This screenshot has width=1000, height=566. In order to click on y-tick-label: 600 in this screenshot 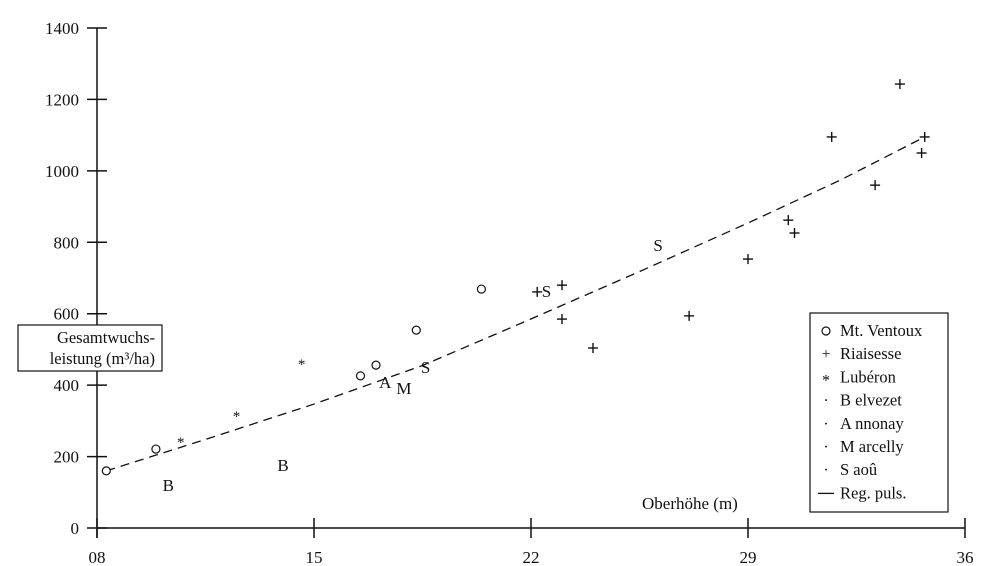, I will do `click(67, 314)`.